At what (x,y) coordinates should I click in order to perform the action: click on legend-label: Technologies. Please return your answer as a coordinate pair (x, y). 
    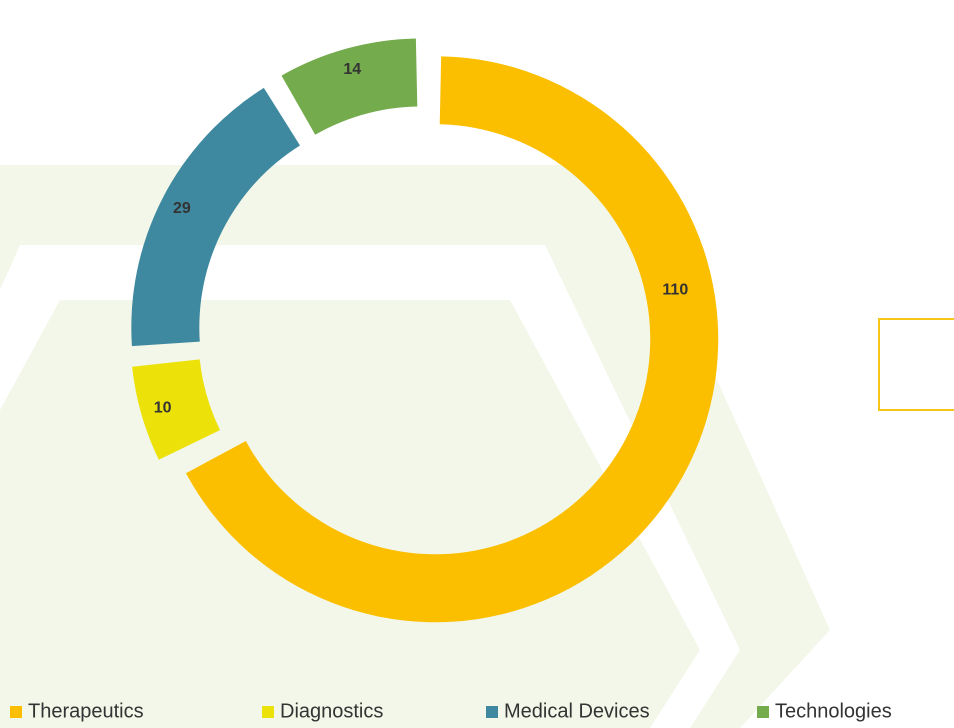
    Looking at the image, I should click on (833, 711).